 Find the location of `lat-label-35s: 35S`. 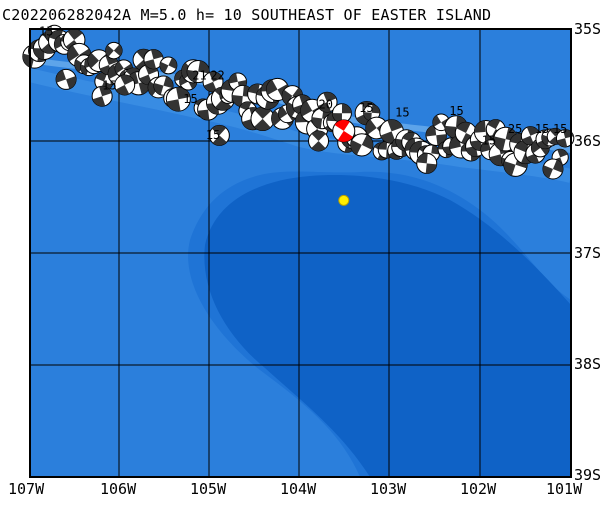

lat-label-35s: 35S is located at coordinates (588, 29).